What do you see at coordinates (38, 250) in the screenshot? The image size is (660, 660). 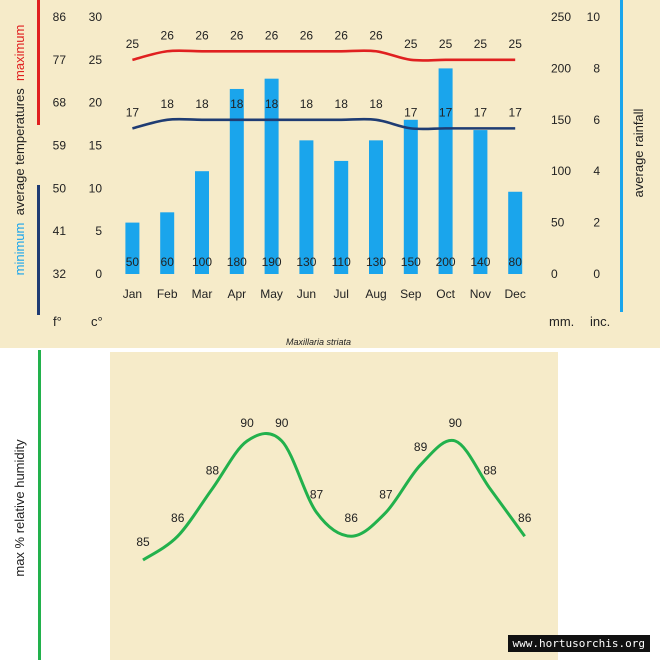 I see `minimum-indicator-bar` at bounding box center [38, 250].